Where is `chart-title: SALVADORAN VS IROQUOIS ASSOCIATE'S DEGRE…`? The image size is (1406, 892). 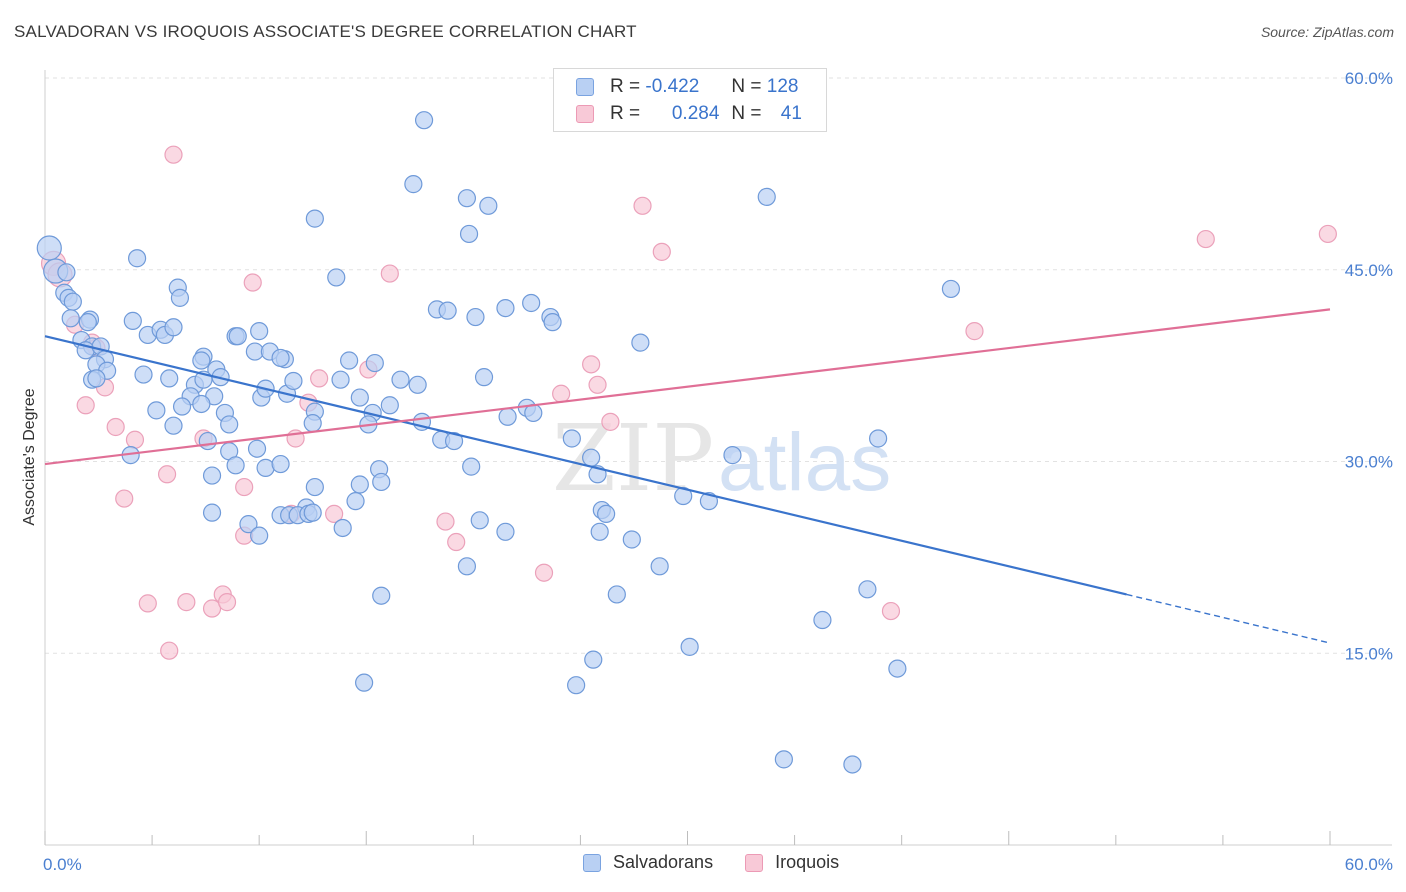 chart-title: SALVADORAN VS IROQUOIS ASSOCIATE'S DEGRE… is located at coordinates (325, 31).